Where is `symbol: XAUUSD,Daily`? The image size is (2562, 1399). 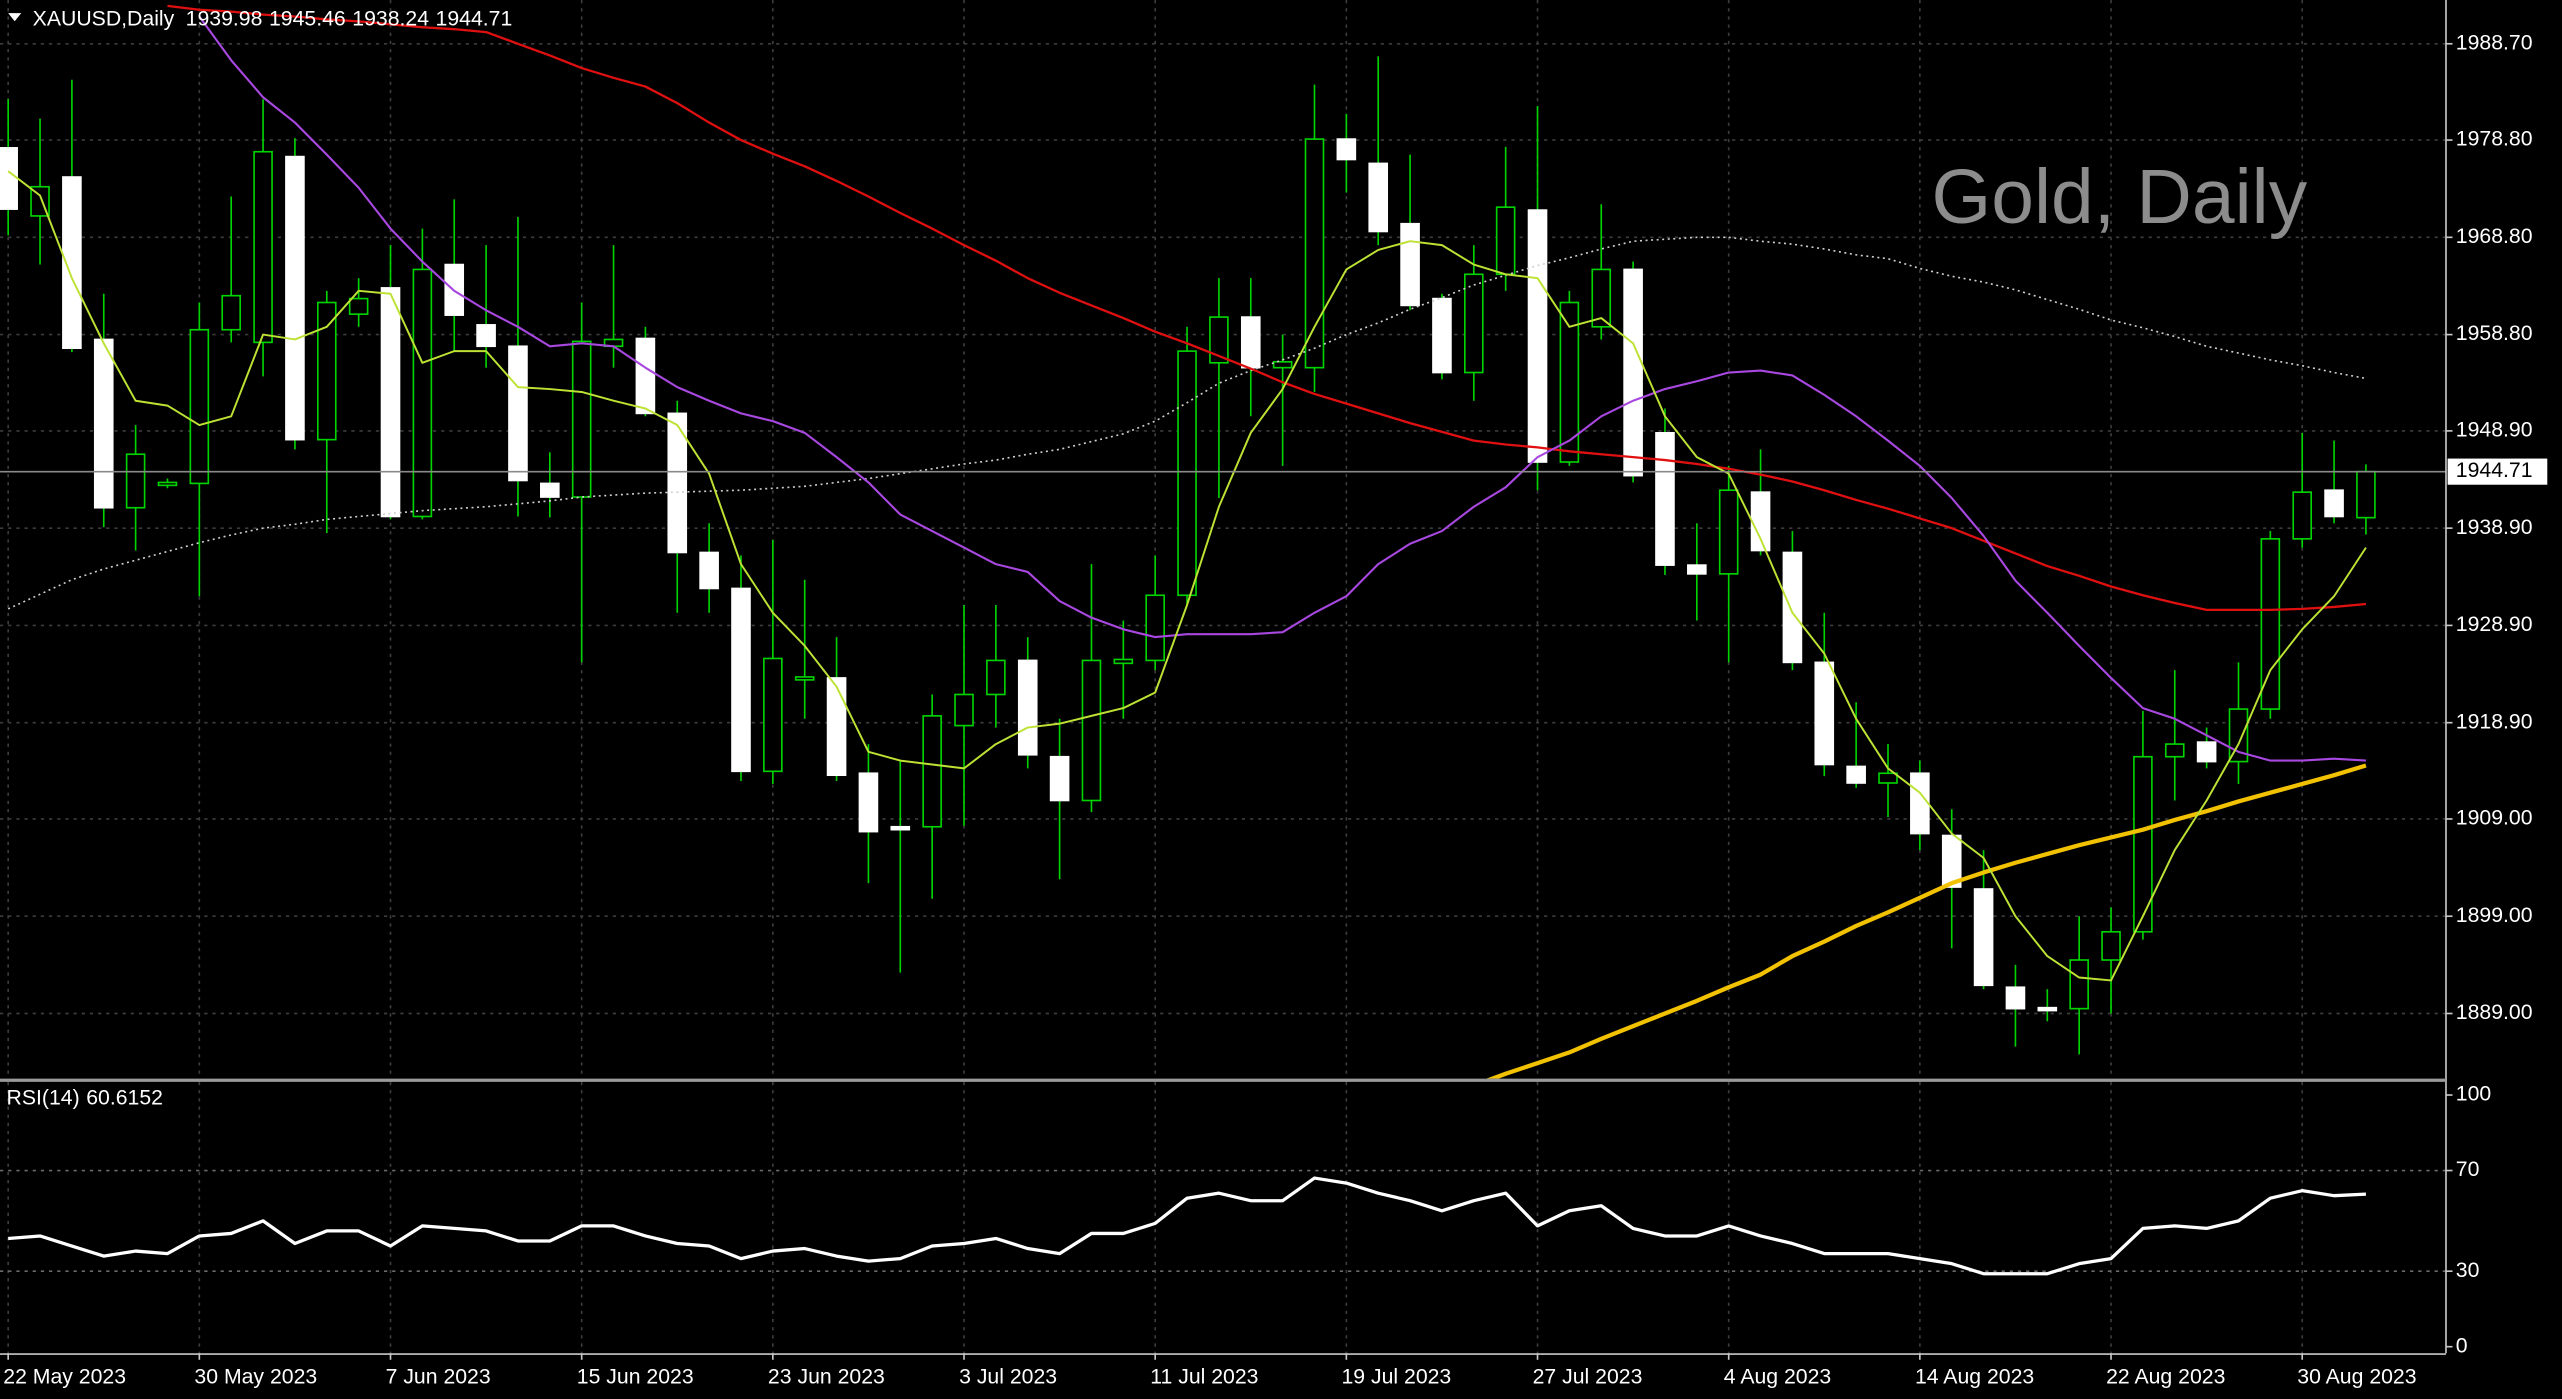 symbol: XAUUSD,Daily is located at coordinates (104, 18).